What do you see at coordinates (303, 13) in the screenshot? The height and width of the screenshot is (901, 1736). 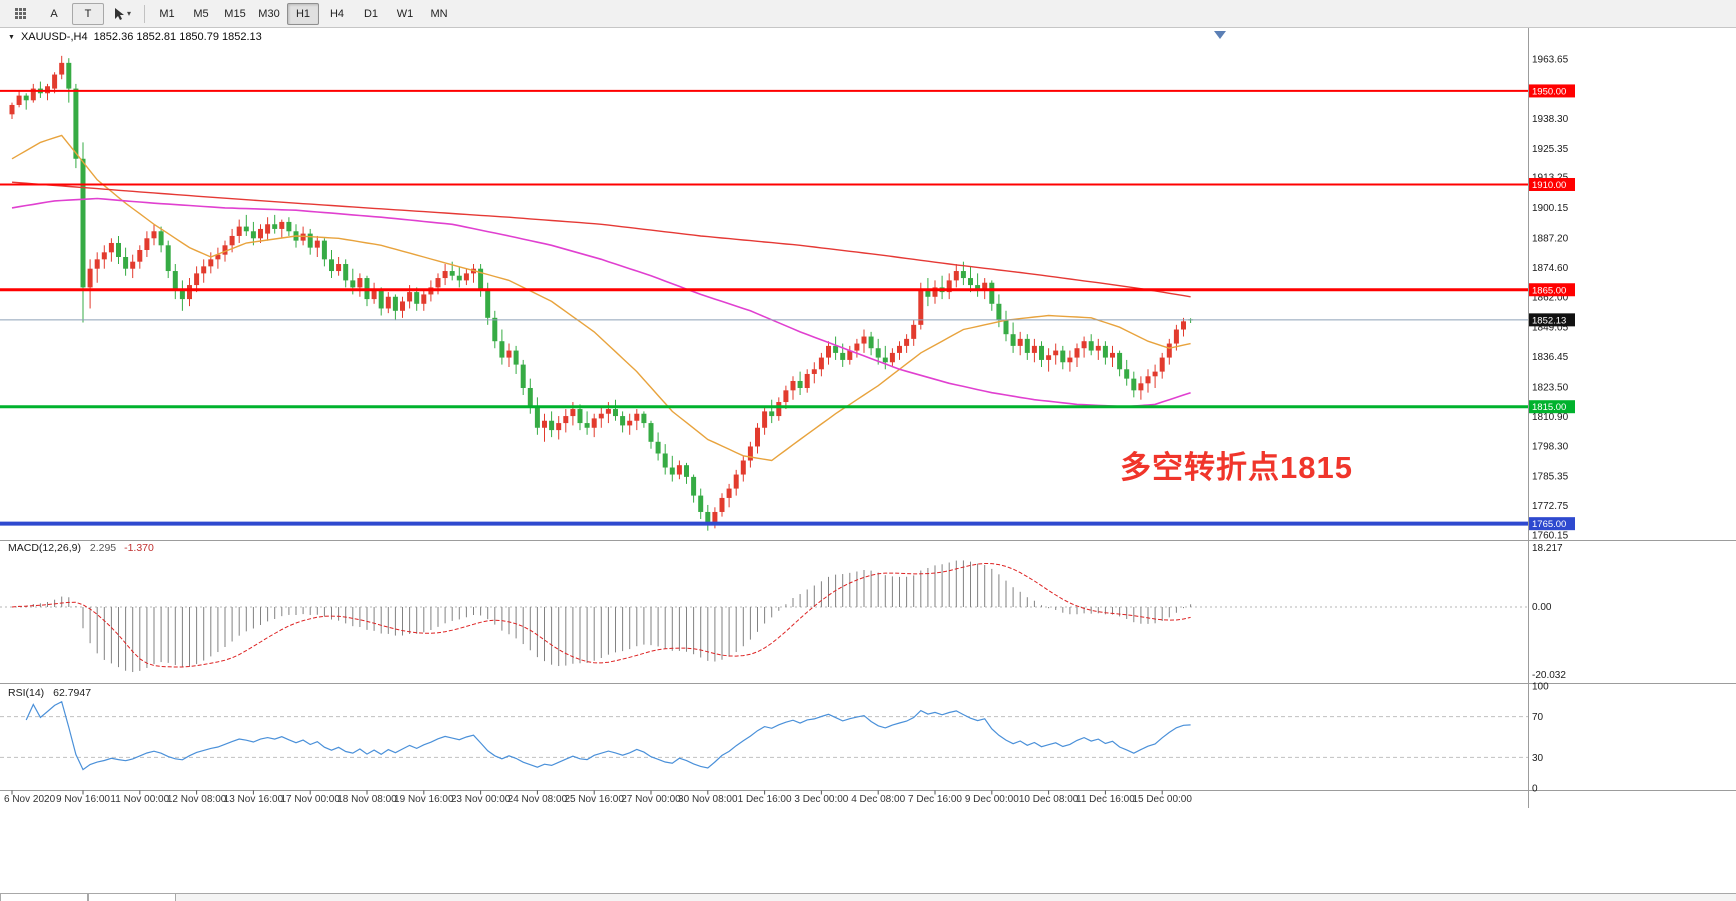 I see `timeframe-h1: H1` at bounding box center [303, 13].